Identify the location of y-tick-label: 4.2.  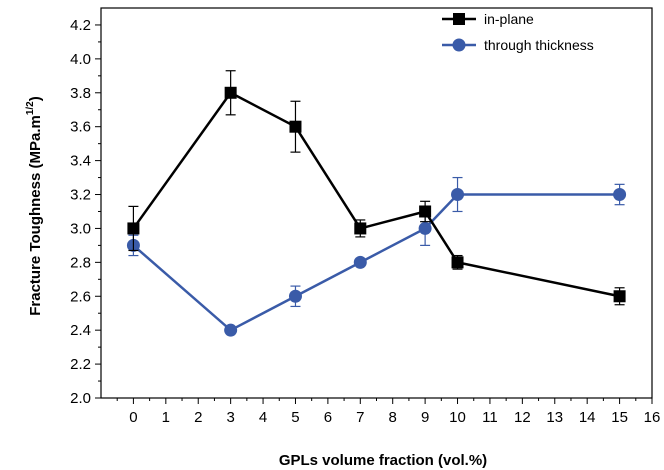
(80, 25).